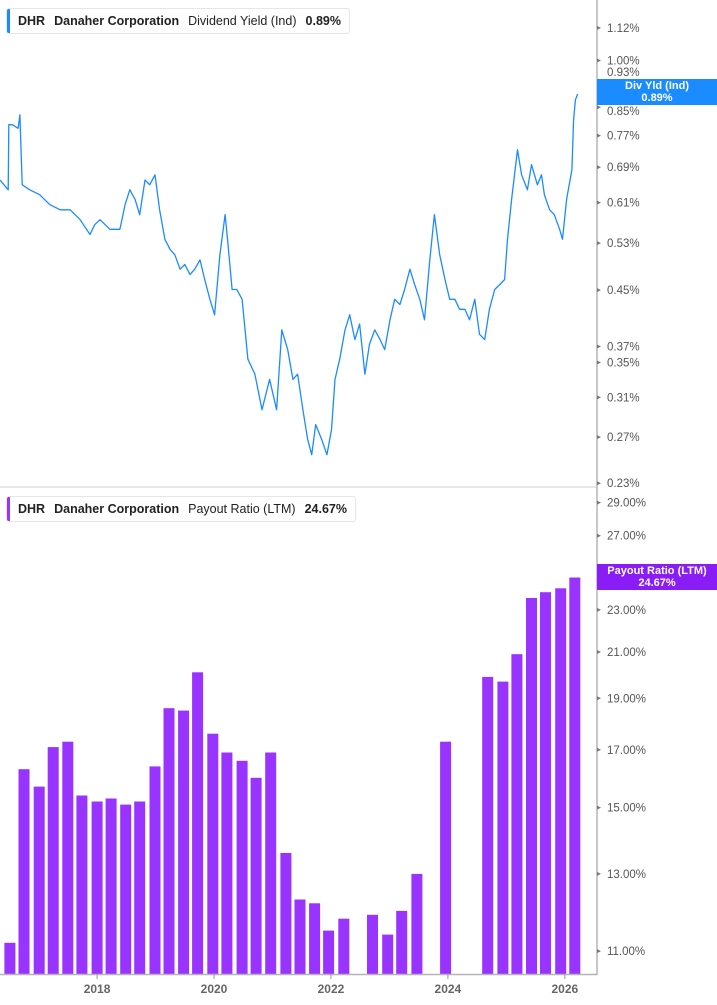  I want to click on tag-label: Div Yld (Ind), so click(657, 86).